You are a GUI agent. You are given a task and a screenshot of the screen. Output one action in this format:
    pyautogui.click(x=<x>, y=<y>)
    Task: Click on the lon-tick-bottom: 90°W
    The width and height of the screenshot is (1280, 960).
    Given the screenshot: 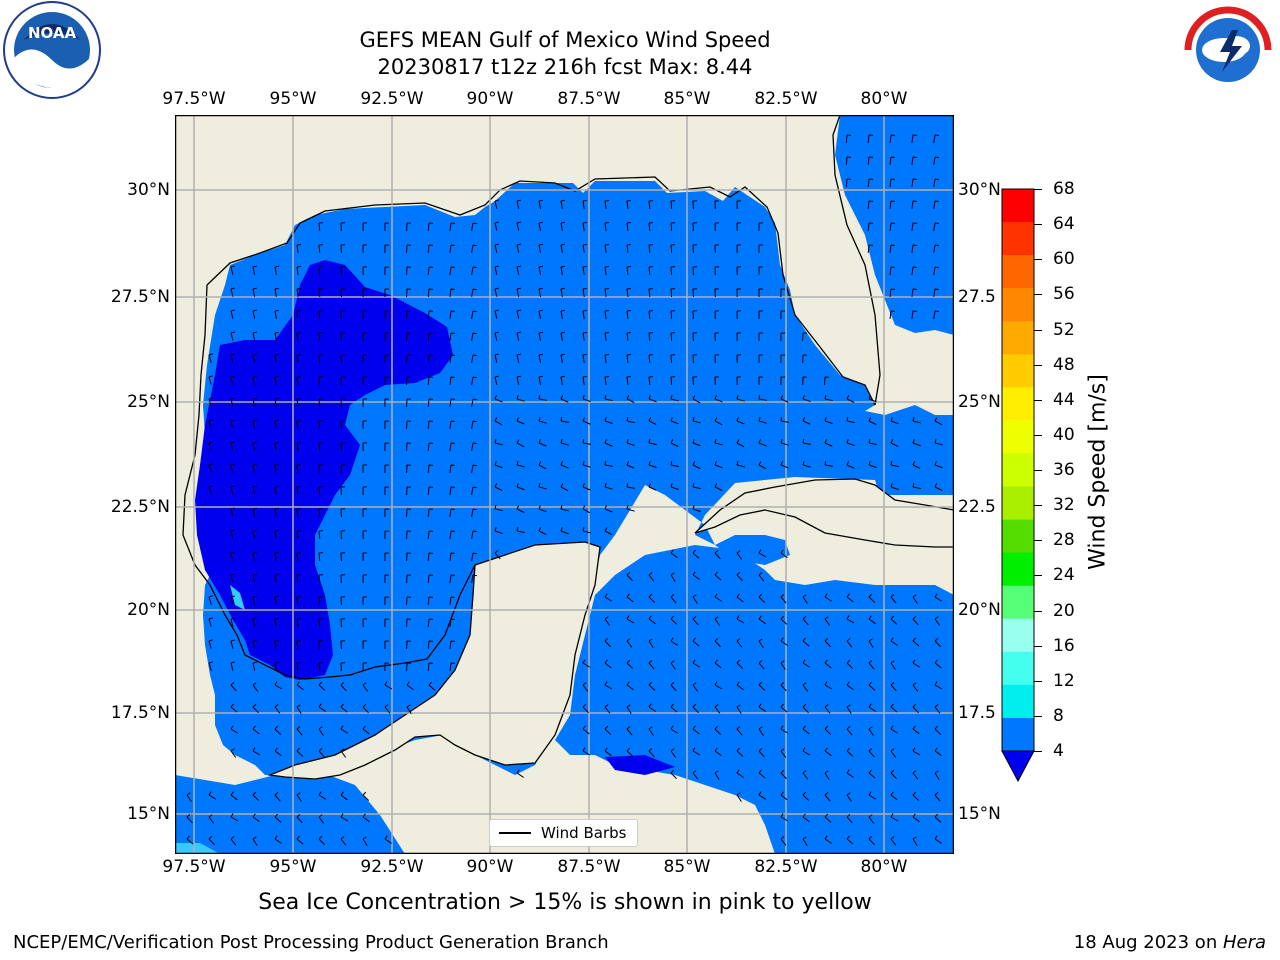 What is the action you would take?
    pyautogui.click(x=490, y=867)
    